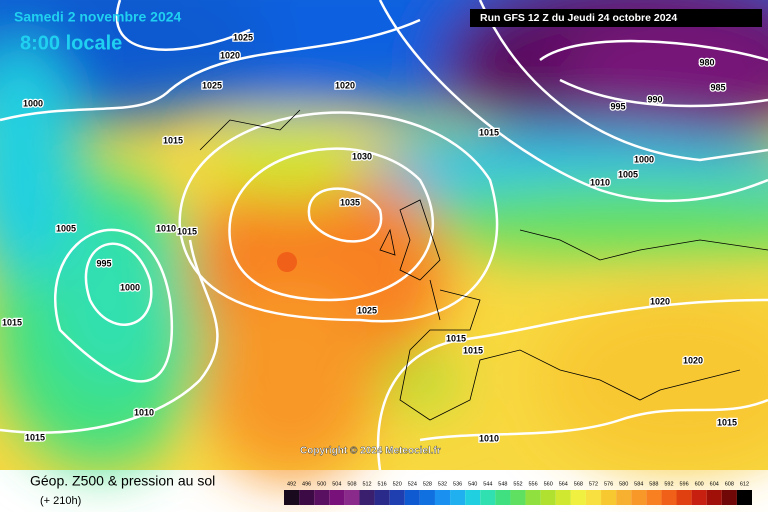  Describe the element at coordinates (306, 484) in the screenshot. I see `scale-label: 496` at that location.